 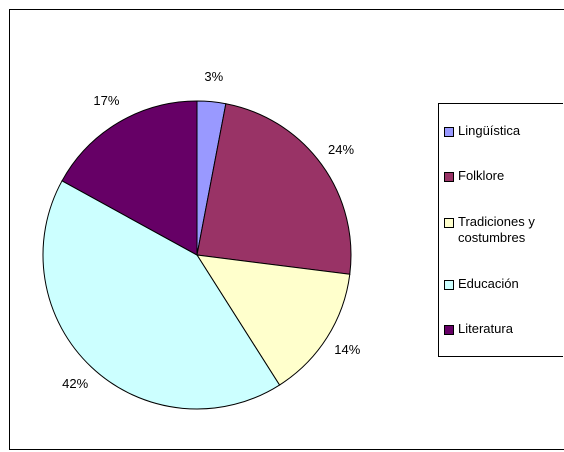 I want to click on legend-item: Folklore, so click(x=503, y=176).